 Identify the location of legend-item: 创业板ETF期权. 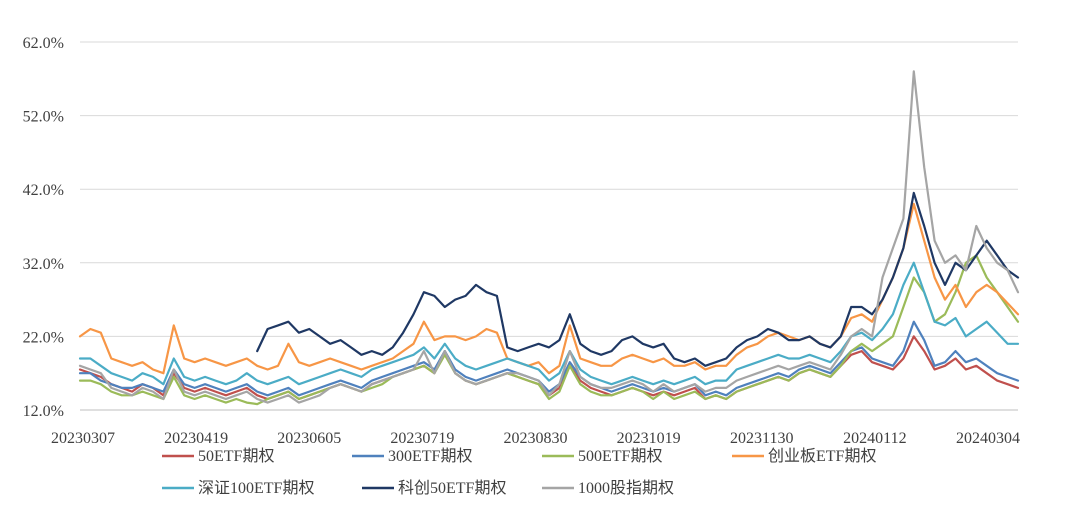
(804, 456).